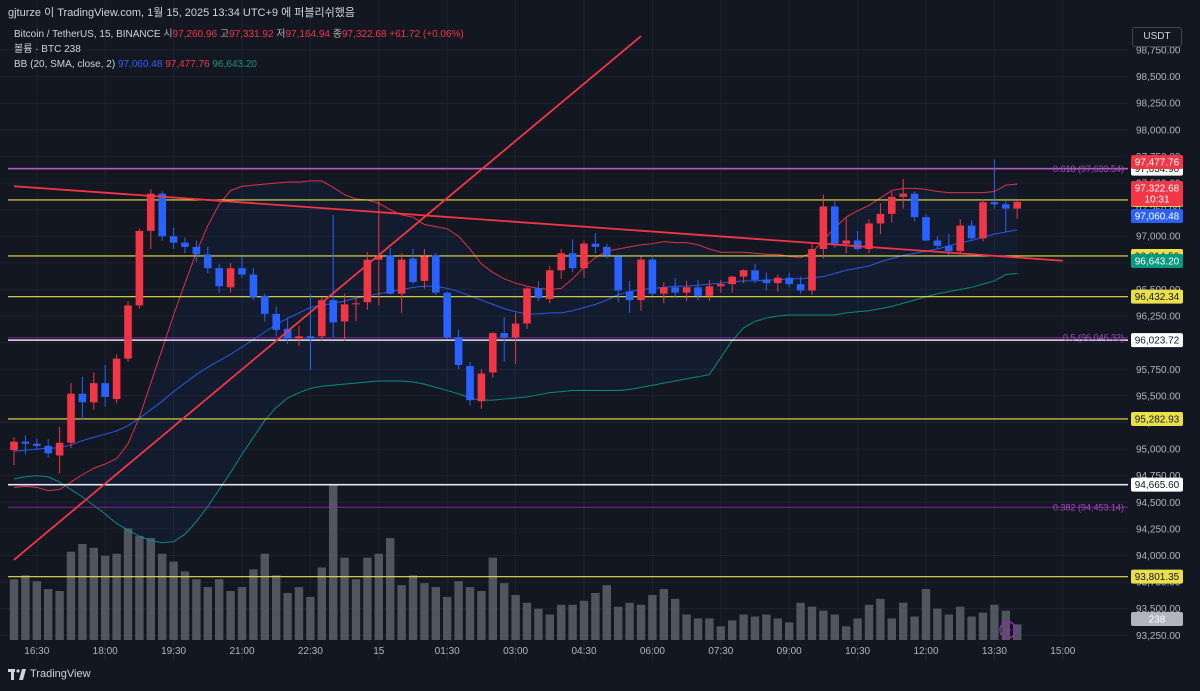 This screenshot has height=691, width=1200. What do you see at coordinates (87, 34) in the screenshot?
I see `symbol-name: Bitcoin / TetherUS, 15, BINANCE` at bounding box center [87, 34].